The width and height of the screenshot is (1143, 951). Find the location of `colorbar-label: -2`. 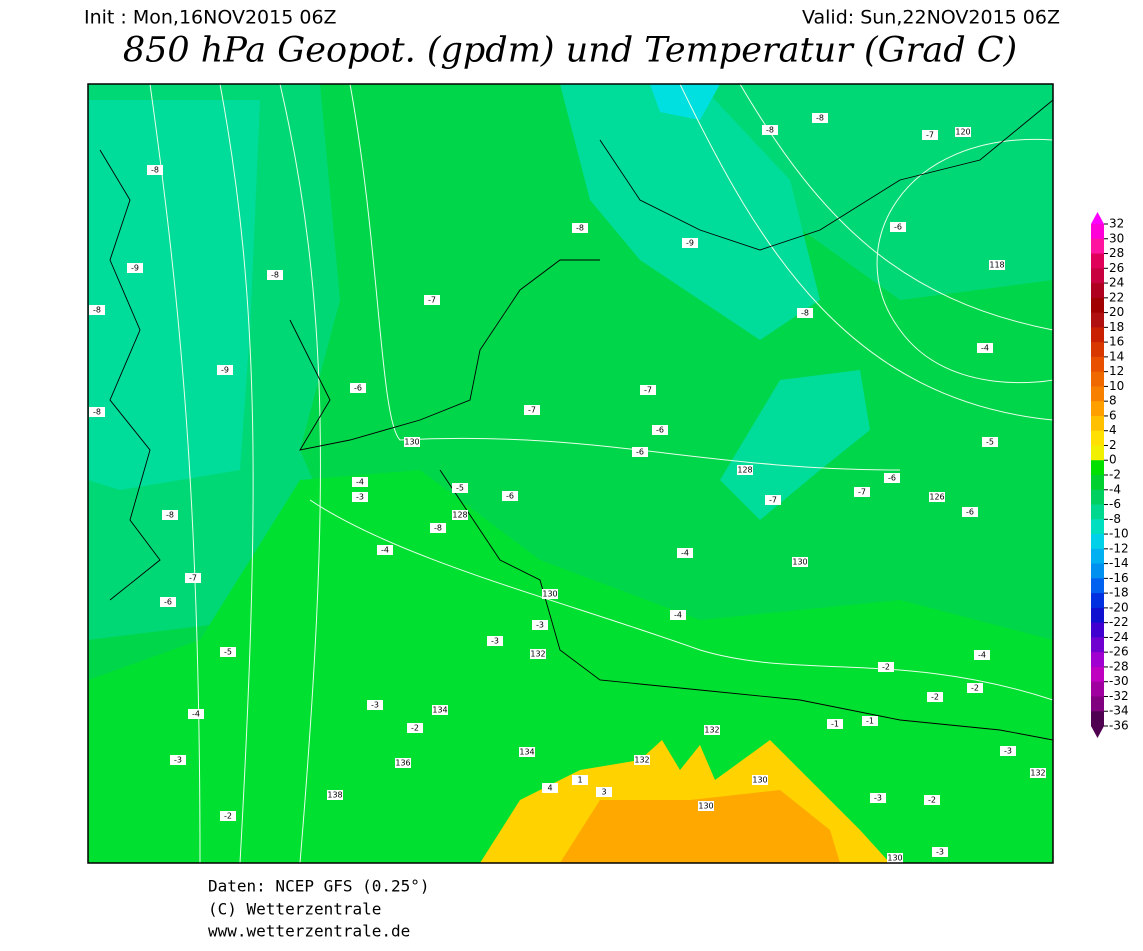

colorbar-label: -2 is located at coordinates (1115, 475).